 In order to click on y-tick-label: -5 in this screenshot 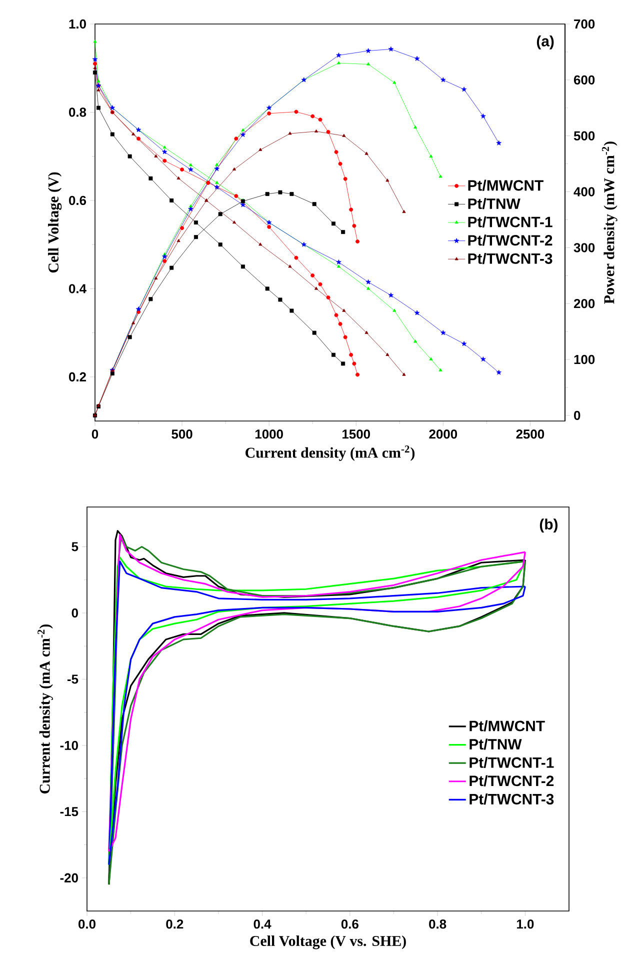, I will do `click(72, 679)`.